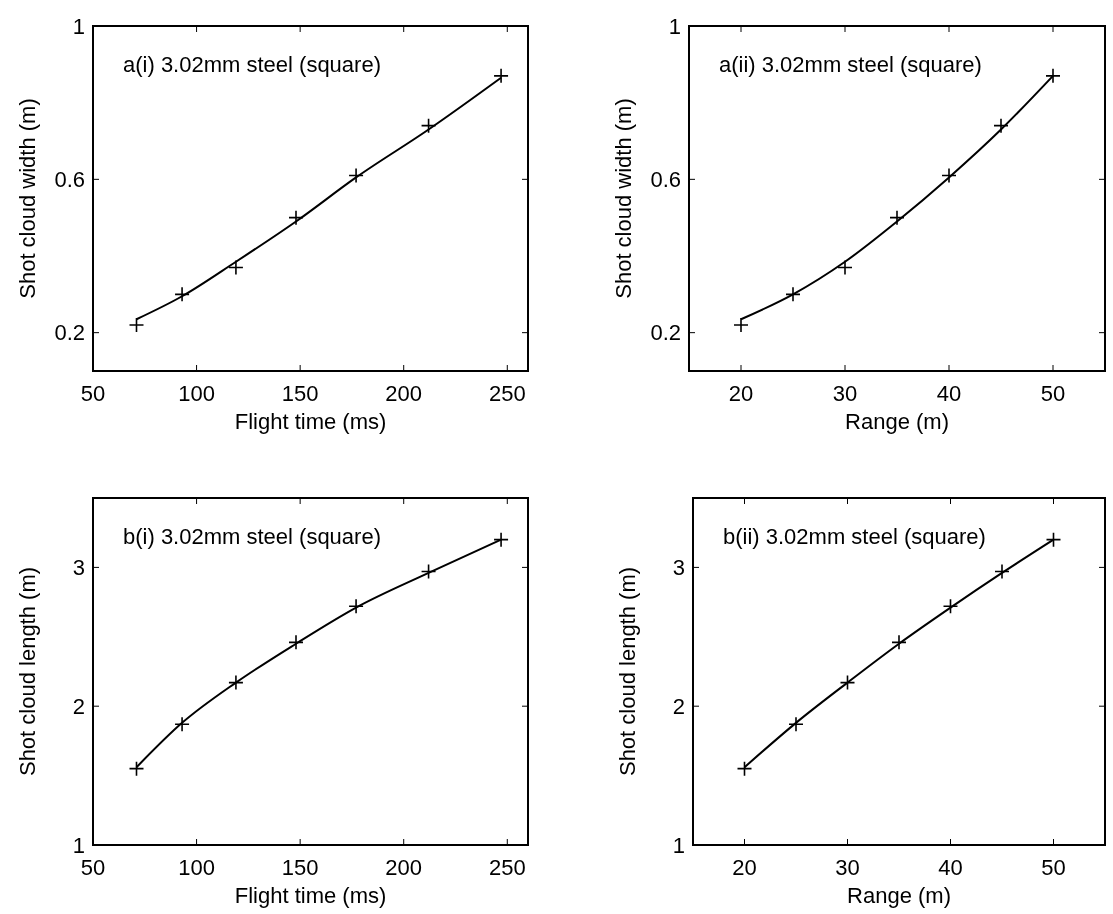 This screenshot has width=1113, height=914. Describe the element at coordinates (252, 64) in the screenshot. I see `text: a(i) 3.02mm steel (square)` at that location.